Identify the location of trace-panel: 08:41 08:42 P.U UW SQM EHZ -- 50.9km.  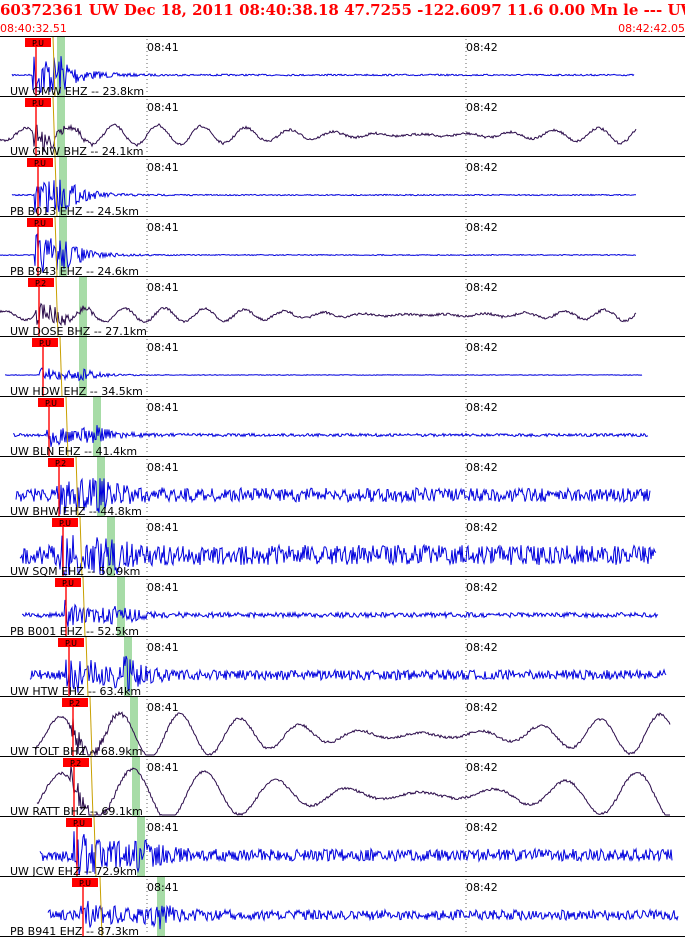
(342, 547).